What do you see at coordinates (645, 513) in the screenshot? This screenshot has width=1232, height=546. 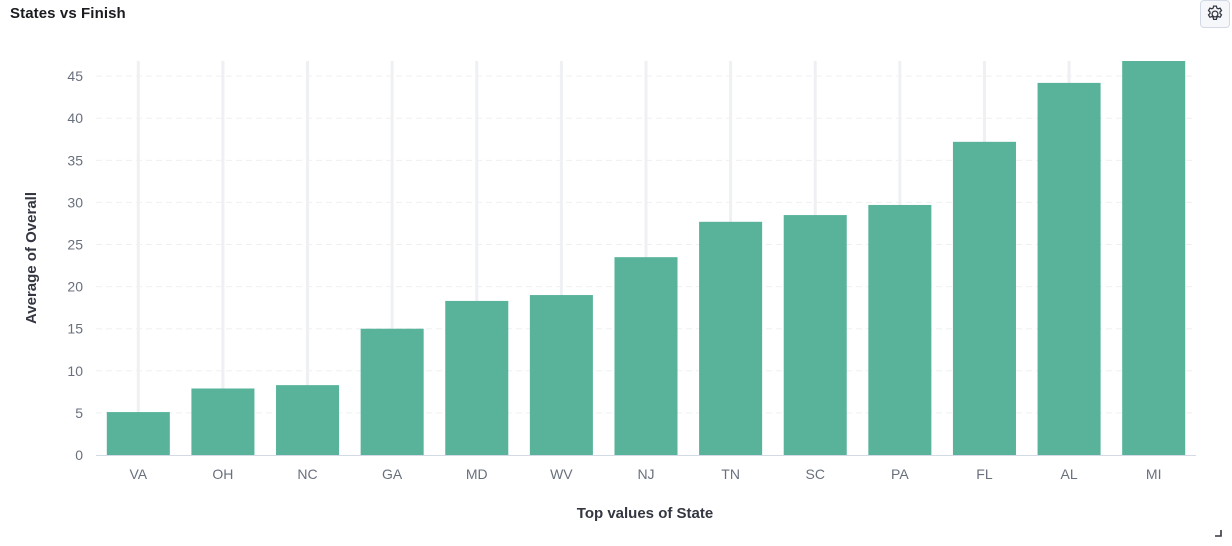 I see `x-axis-title: Top values of State` at bounding box center [645, 513].